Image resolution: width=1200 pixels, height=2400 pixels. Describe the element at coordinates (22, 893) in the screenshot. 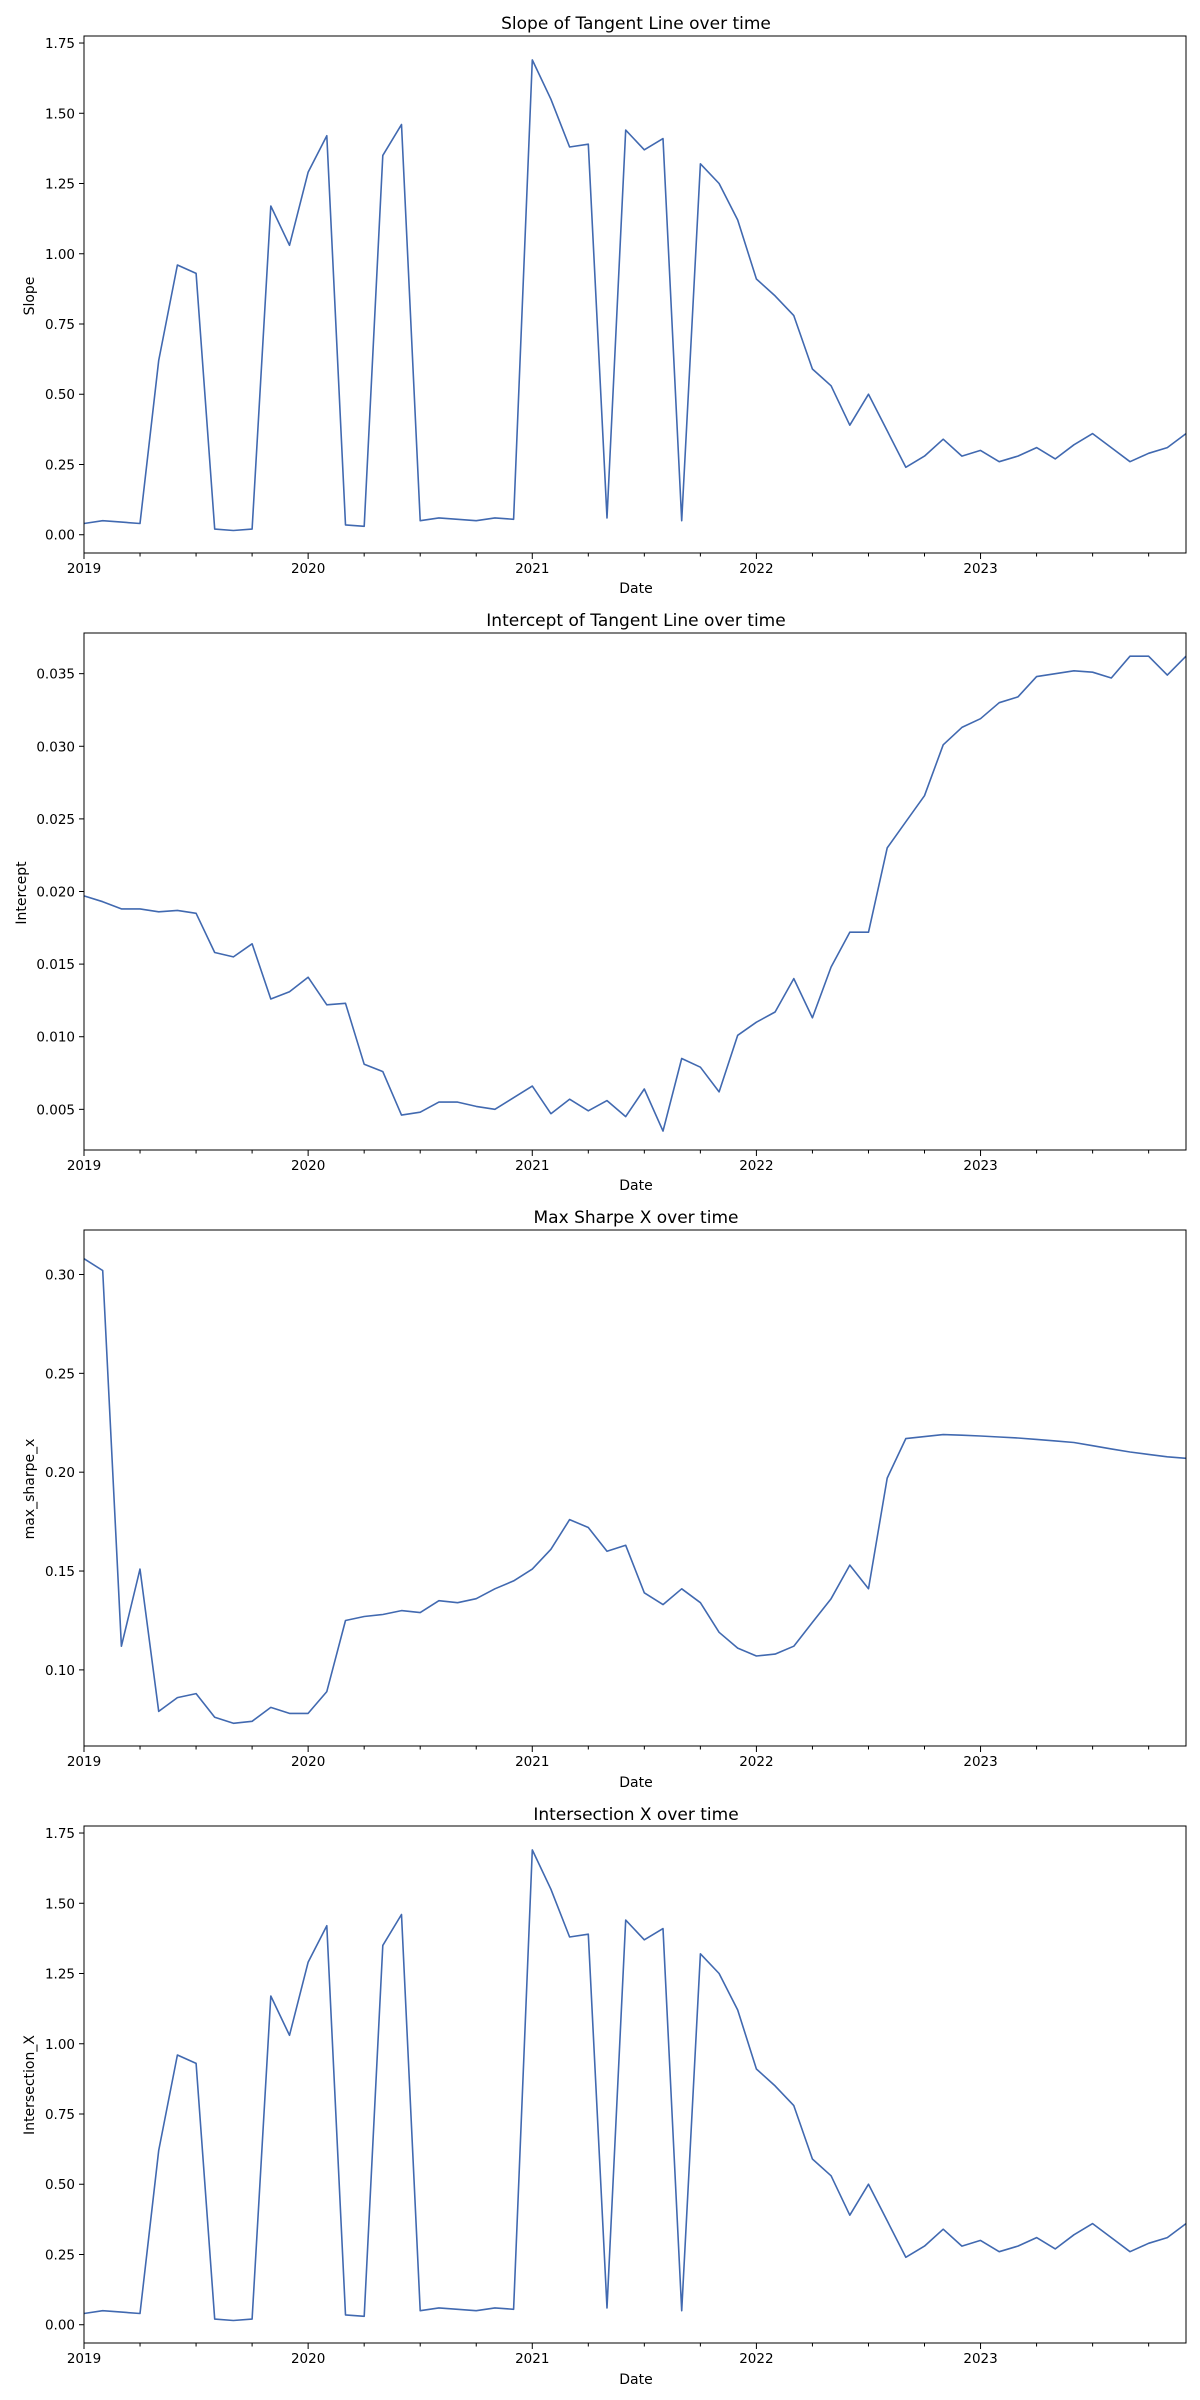

I see `y-axis-label: Intercept` at that location.